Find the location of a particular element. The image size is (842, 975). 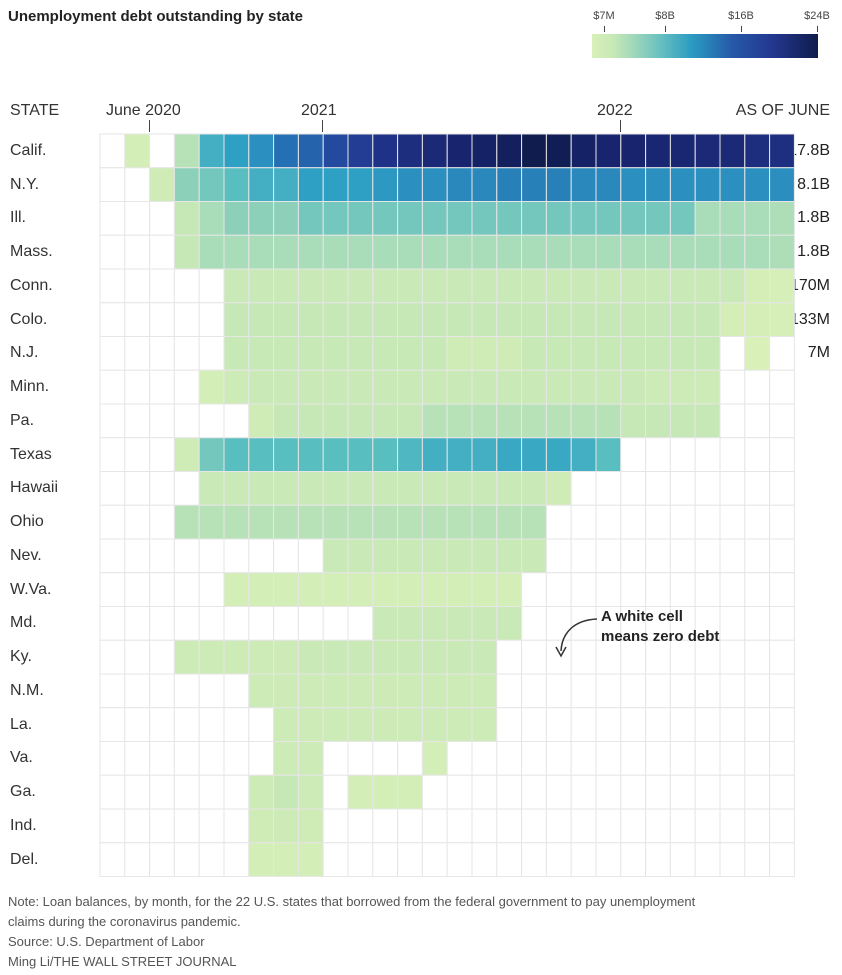

legend-tick-mark is located at coordinates (741, 29).